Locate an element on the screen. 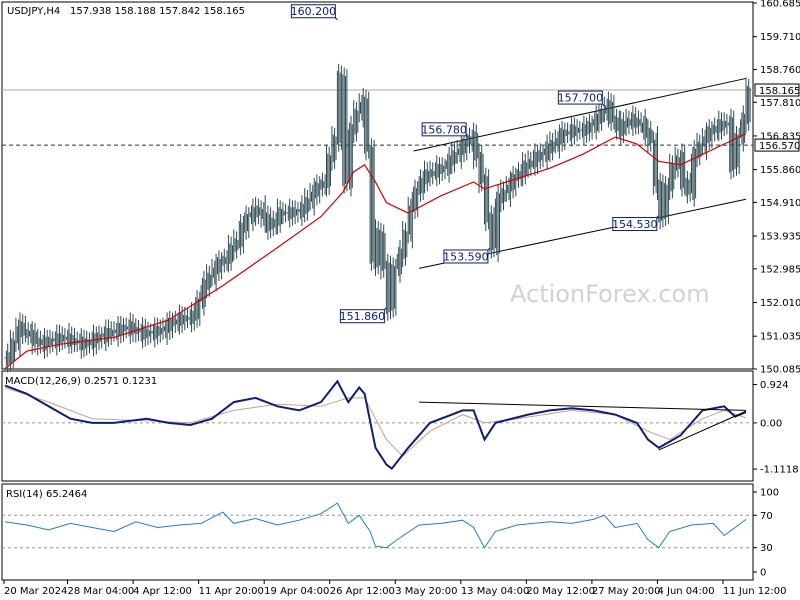  macd-layer is located at coordinates (377, 424).